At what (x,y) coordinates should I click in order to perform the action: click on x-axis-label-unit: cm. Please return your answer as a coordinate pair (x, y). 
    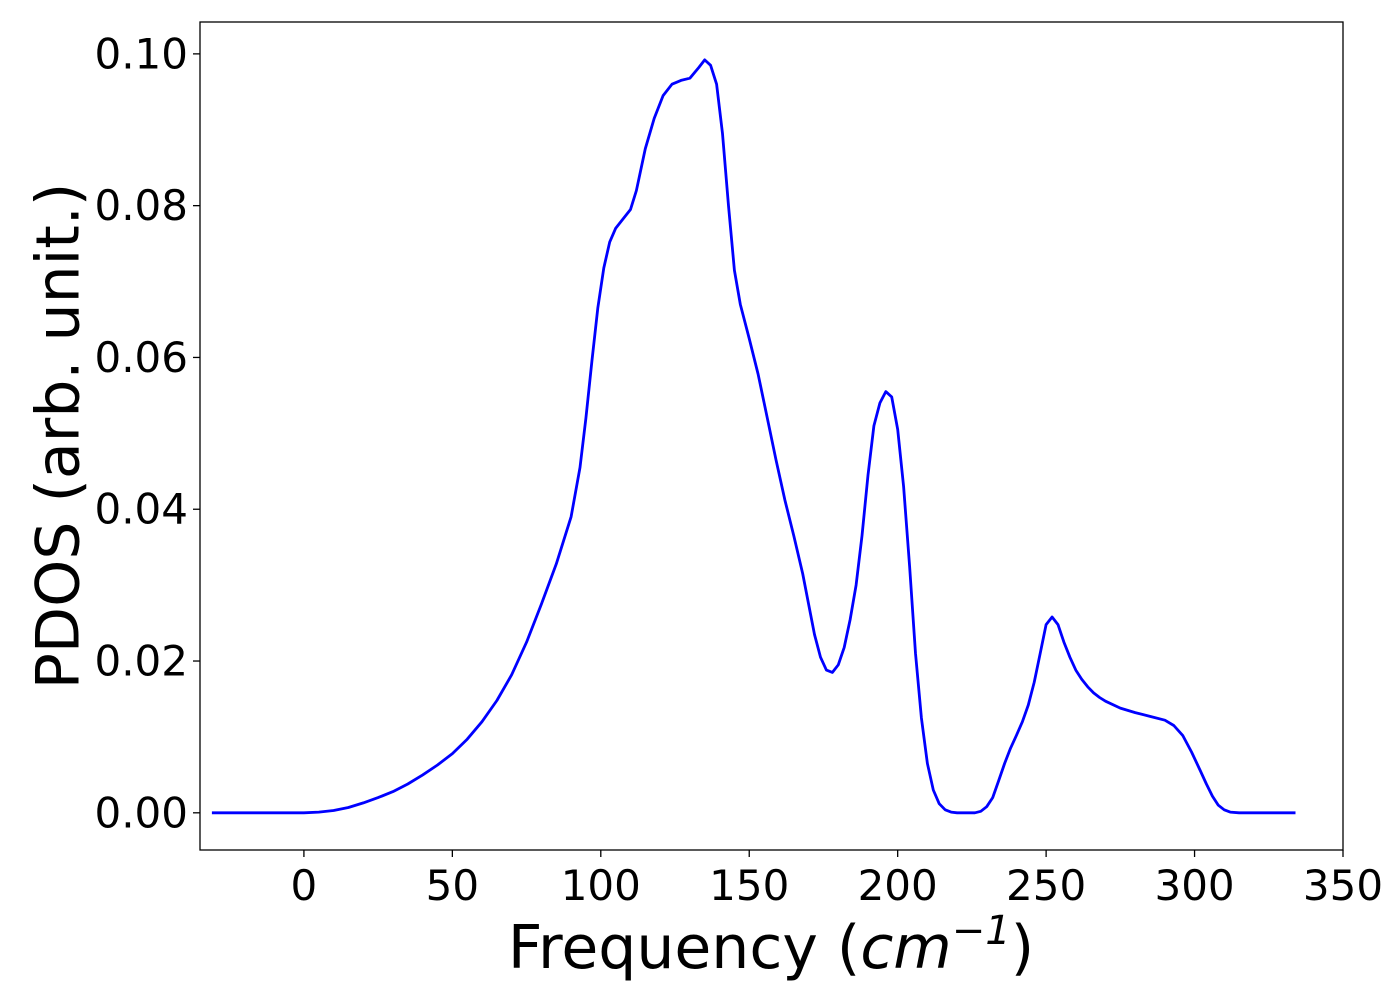
    Looking at the image, I should click on (905, 948).